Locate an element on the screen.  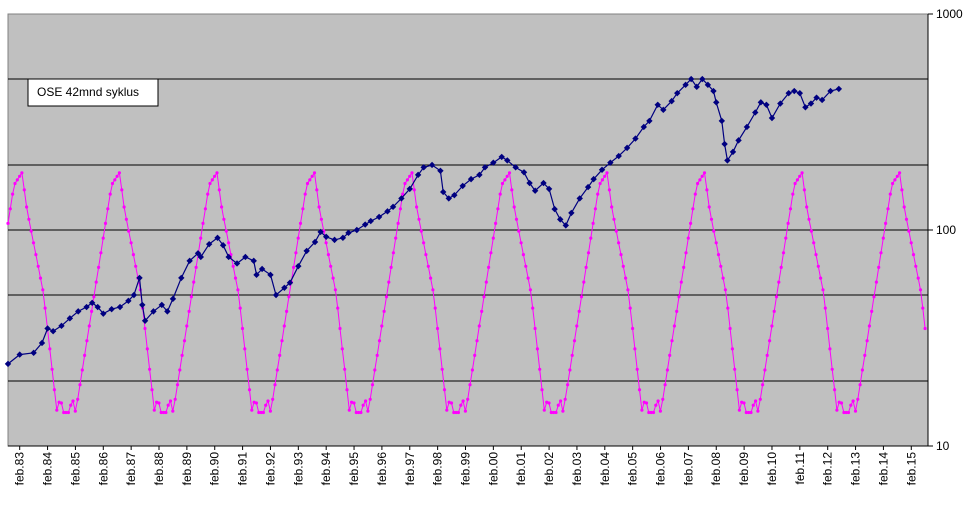
x-tick-label: feb.08 is located at coordinates (716, 469).